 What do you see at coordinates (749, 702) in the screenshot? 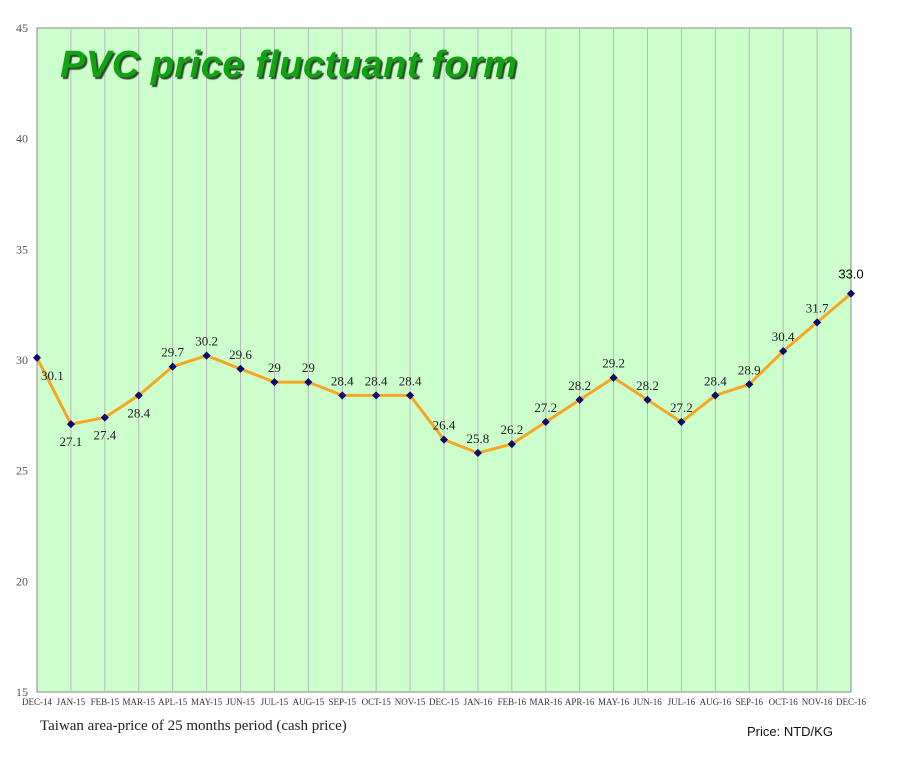
I see `x-tick-label: SEP-16` at bounding box center [749, 702].